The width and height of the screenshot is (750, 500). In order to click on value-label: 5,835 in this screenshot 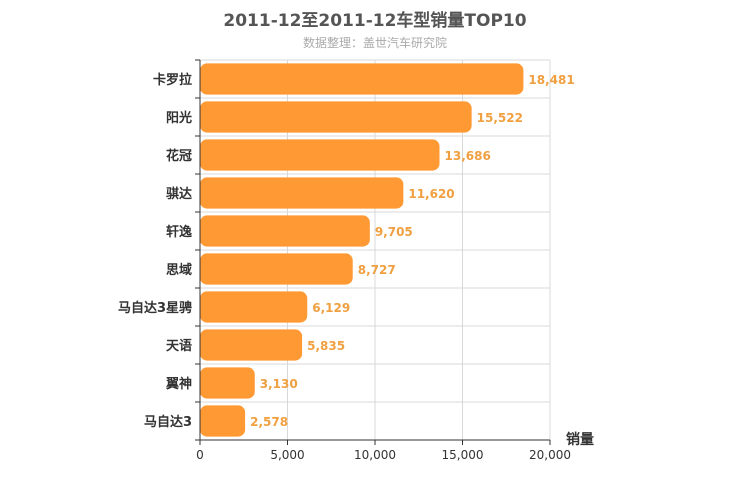, I will do `click(326, 346)`.